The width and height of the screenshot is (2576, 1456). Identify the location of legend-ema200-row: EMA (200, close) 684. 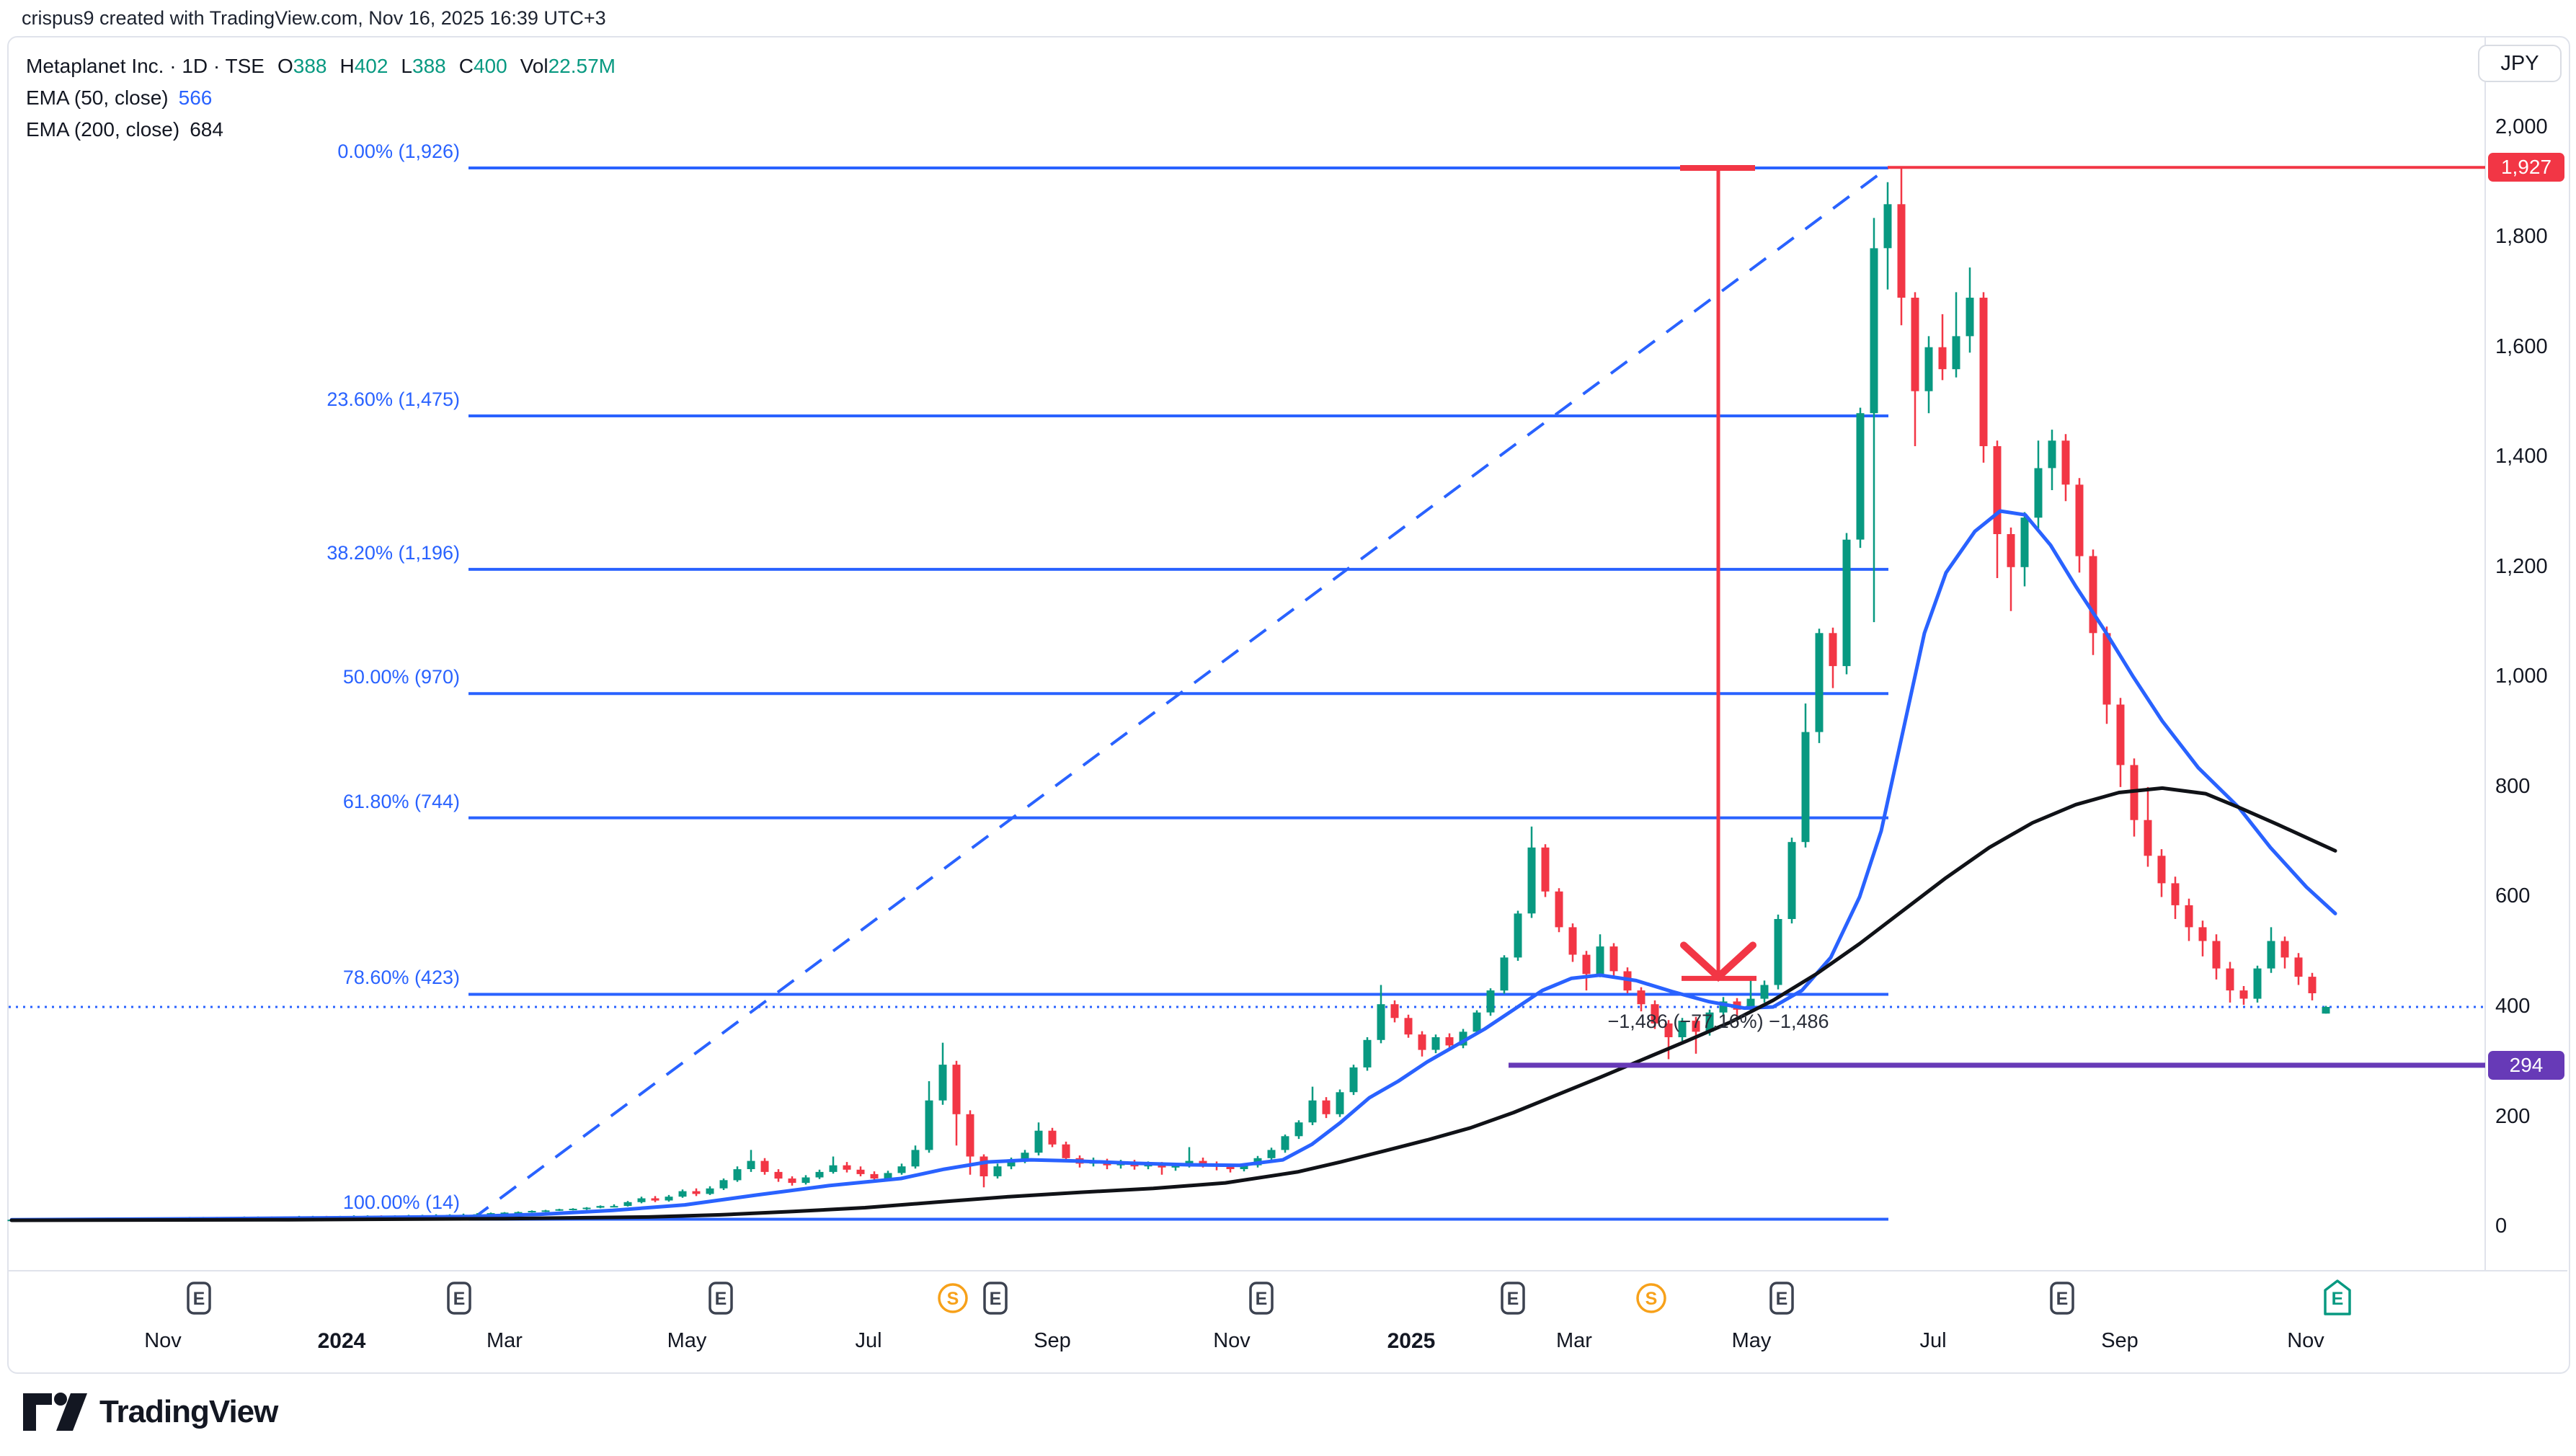
(321, 130).